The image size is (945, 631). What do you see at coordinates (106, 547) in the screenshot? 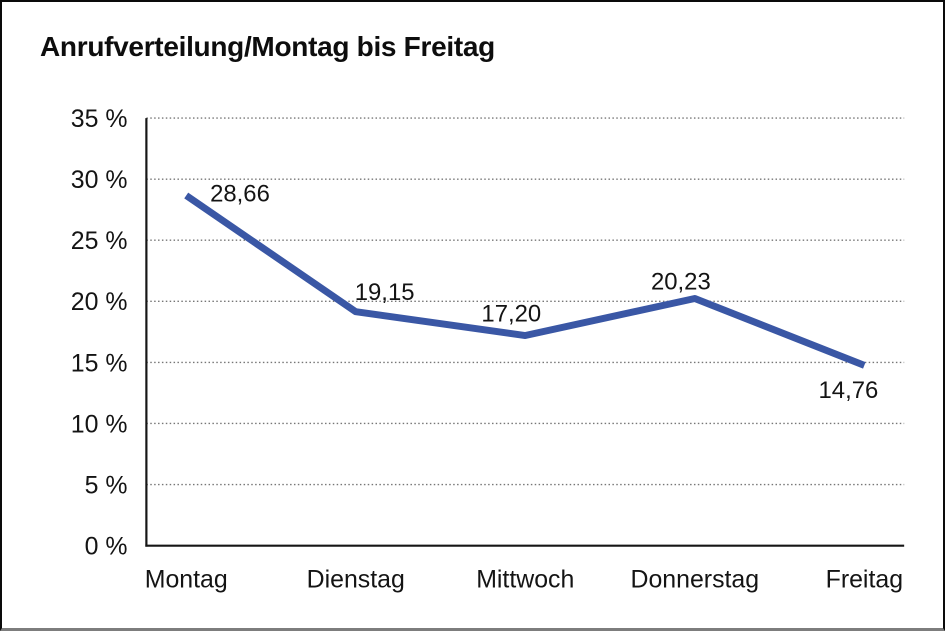
I see `y-tick-label: 0 %` at bounding box center [106, 547].